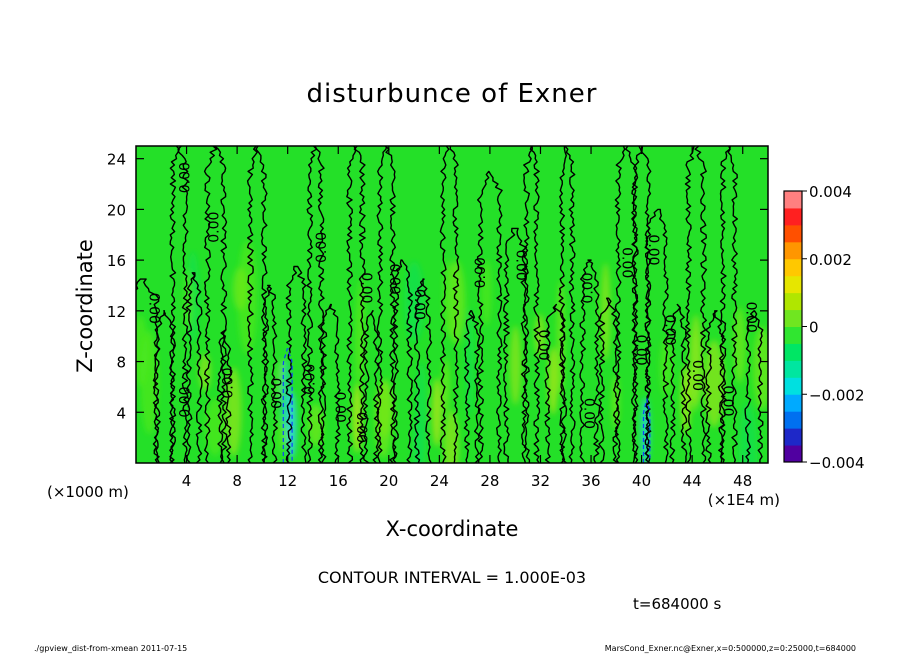 The width and height of the screenshot is (904, 654). Describe the element at coordinates (116, 210) in the screenshot. I see `y-tick-label: 20` at that location.